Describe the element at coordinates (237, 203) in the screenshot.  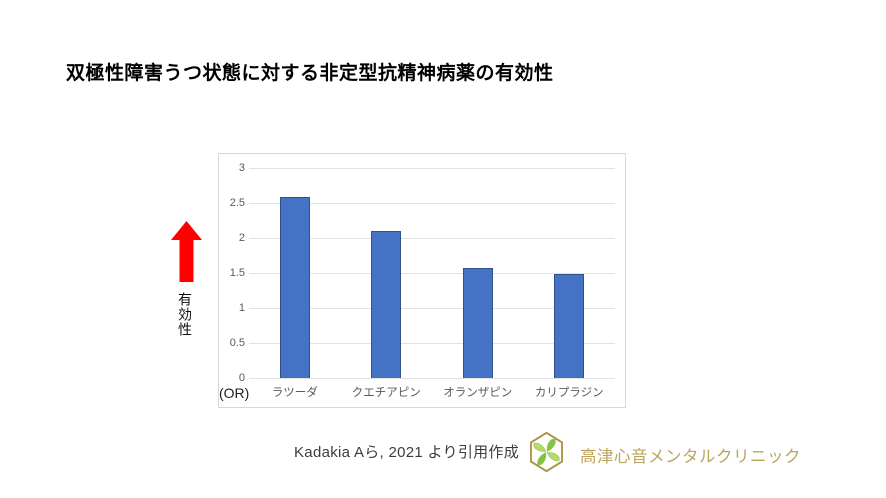
I see `y-axis-tick-label: 2.5` at that location.